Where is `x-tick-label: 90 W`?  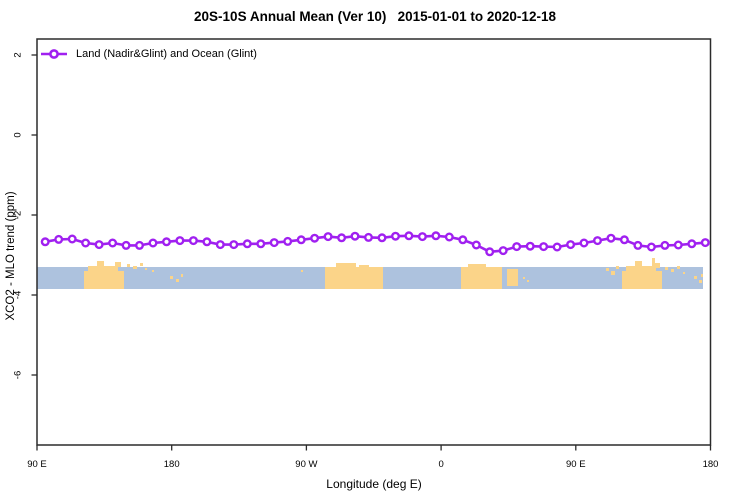
x-tick-label: 90 W is located at coordinates (306, 464).